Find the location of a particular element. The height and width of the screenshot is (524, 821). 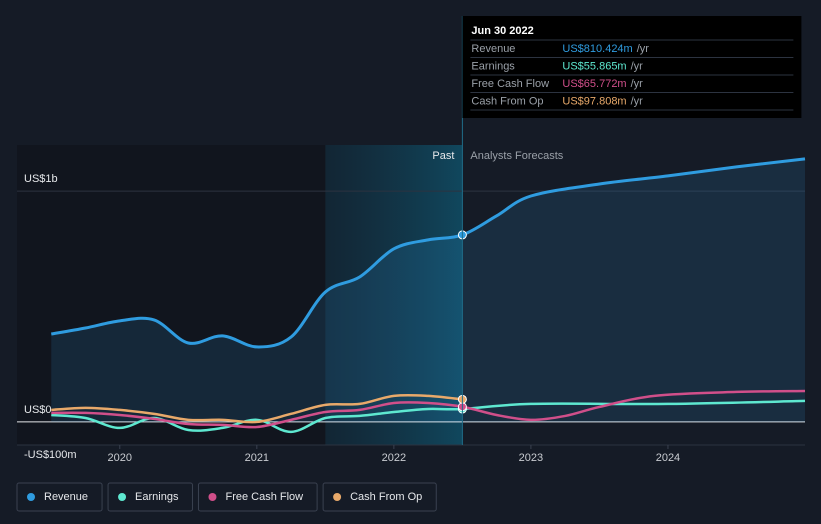

legend-item: Free Cash Flow is located at coordinates (257, 497).